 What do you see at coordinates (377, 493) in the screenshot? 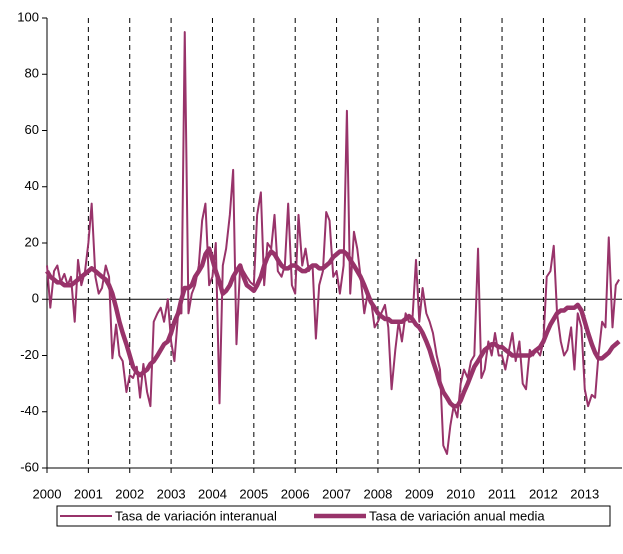
I see `x-tick-label: 2008` at bounding box center [377, 493].